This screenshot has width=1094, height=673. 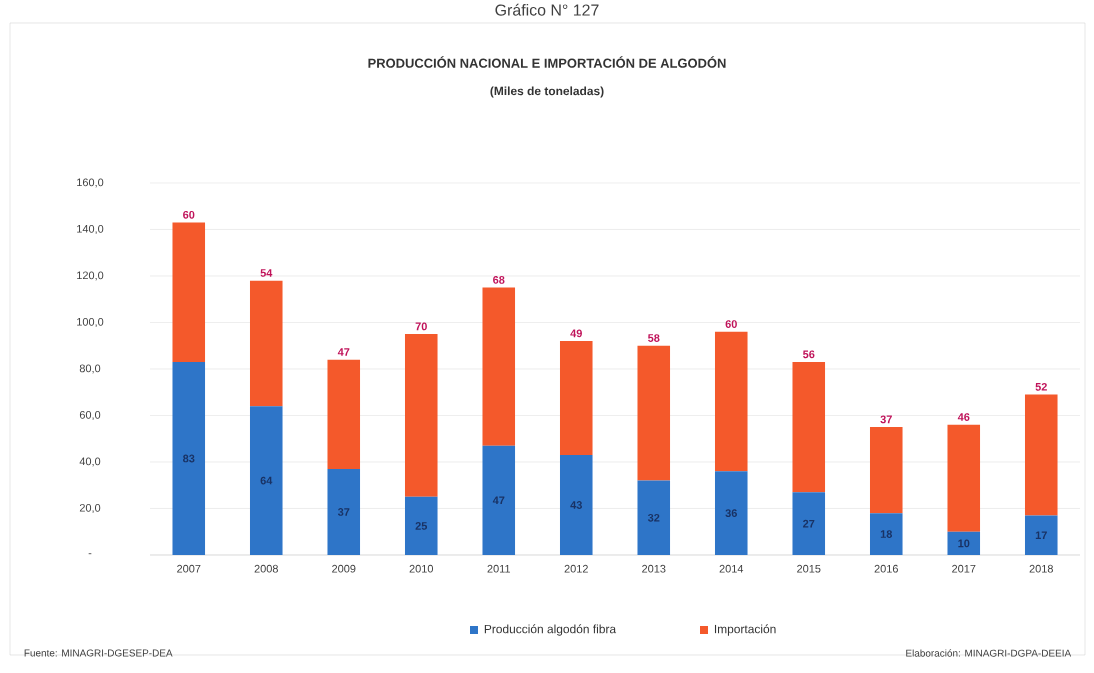 I want to click on y-tick-label: -, so click(x=90, y=554).